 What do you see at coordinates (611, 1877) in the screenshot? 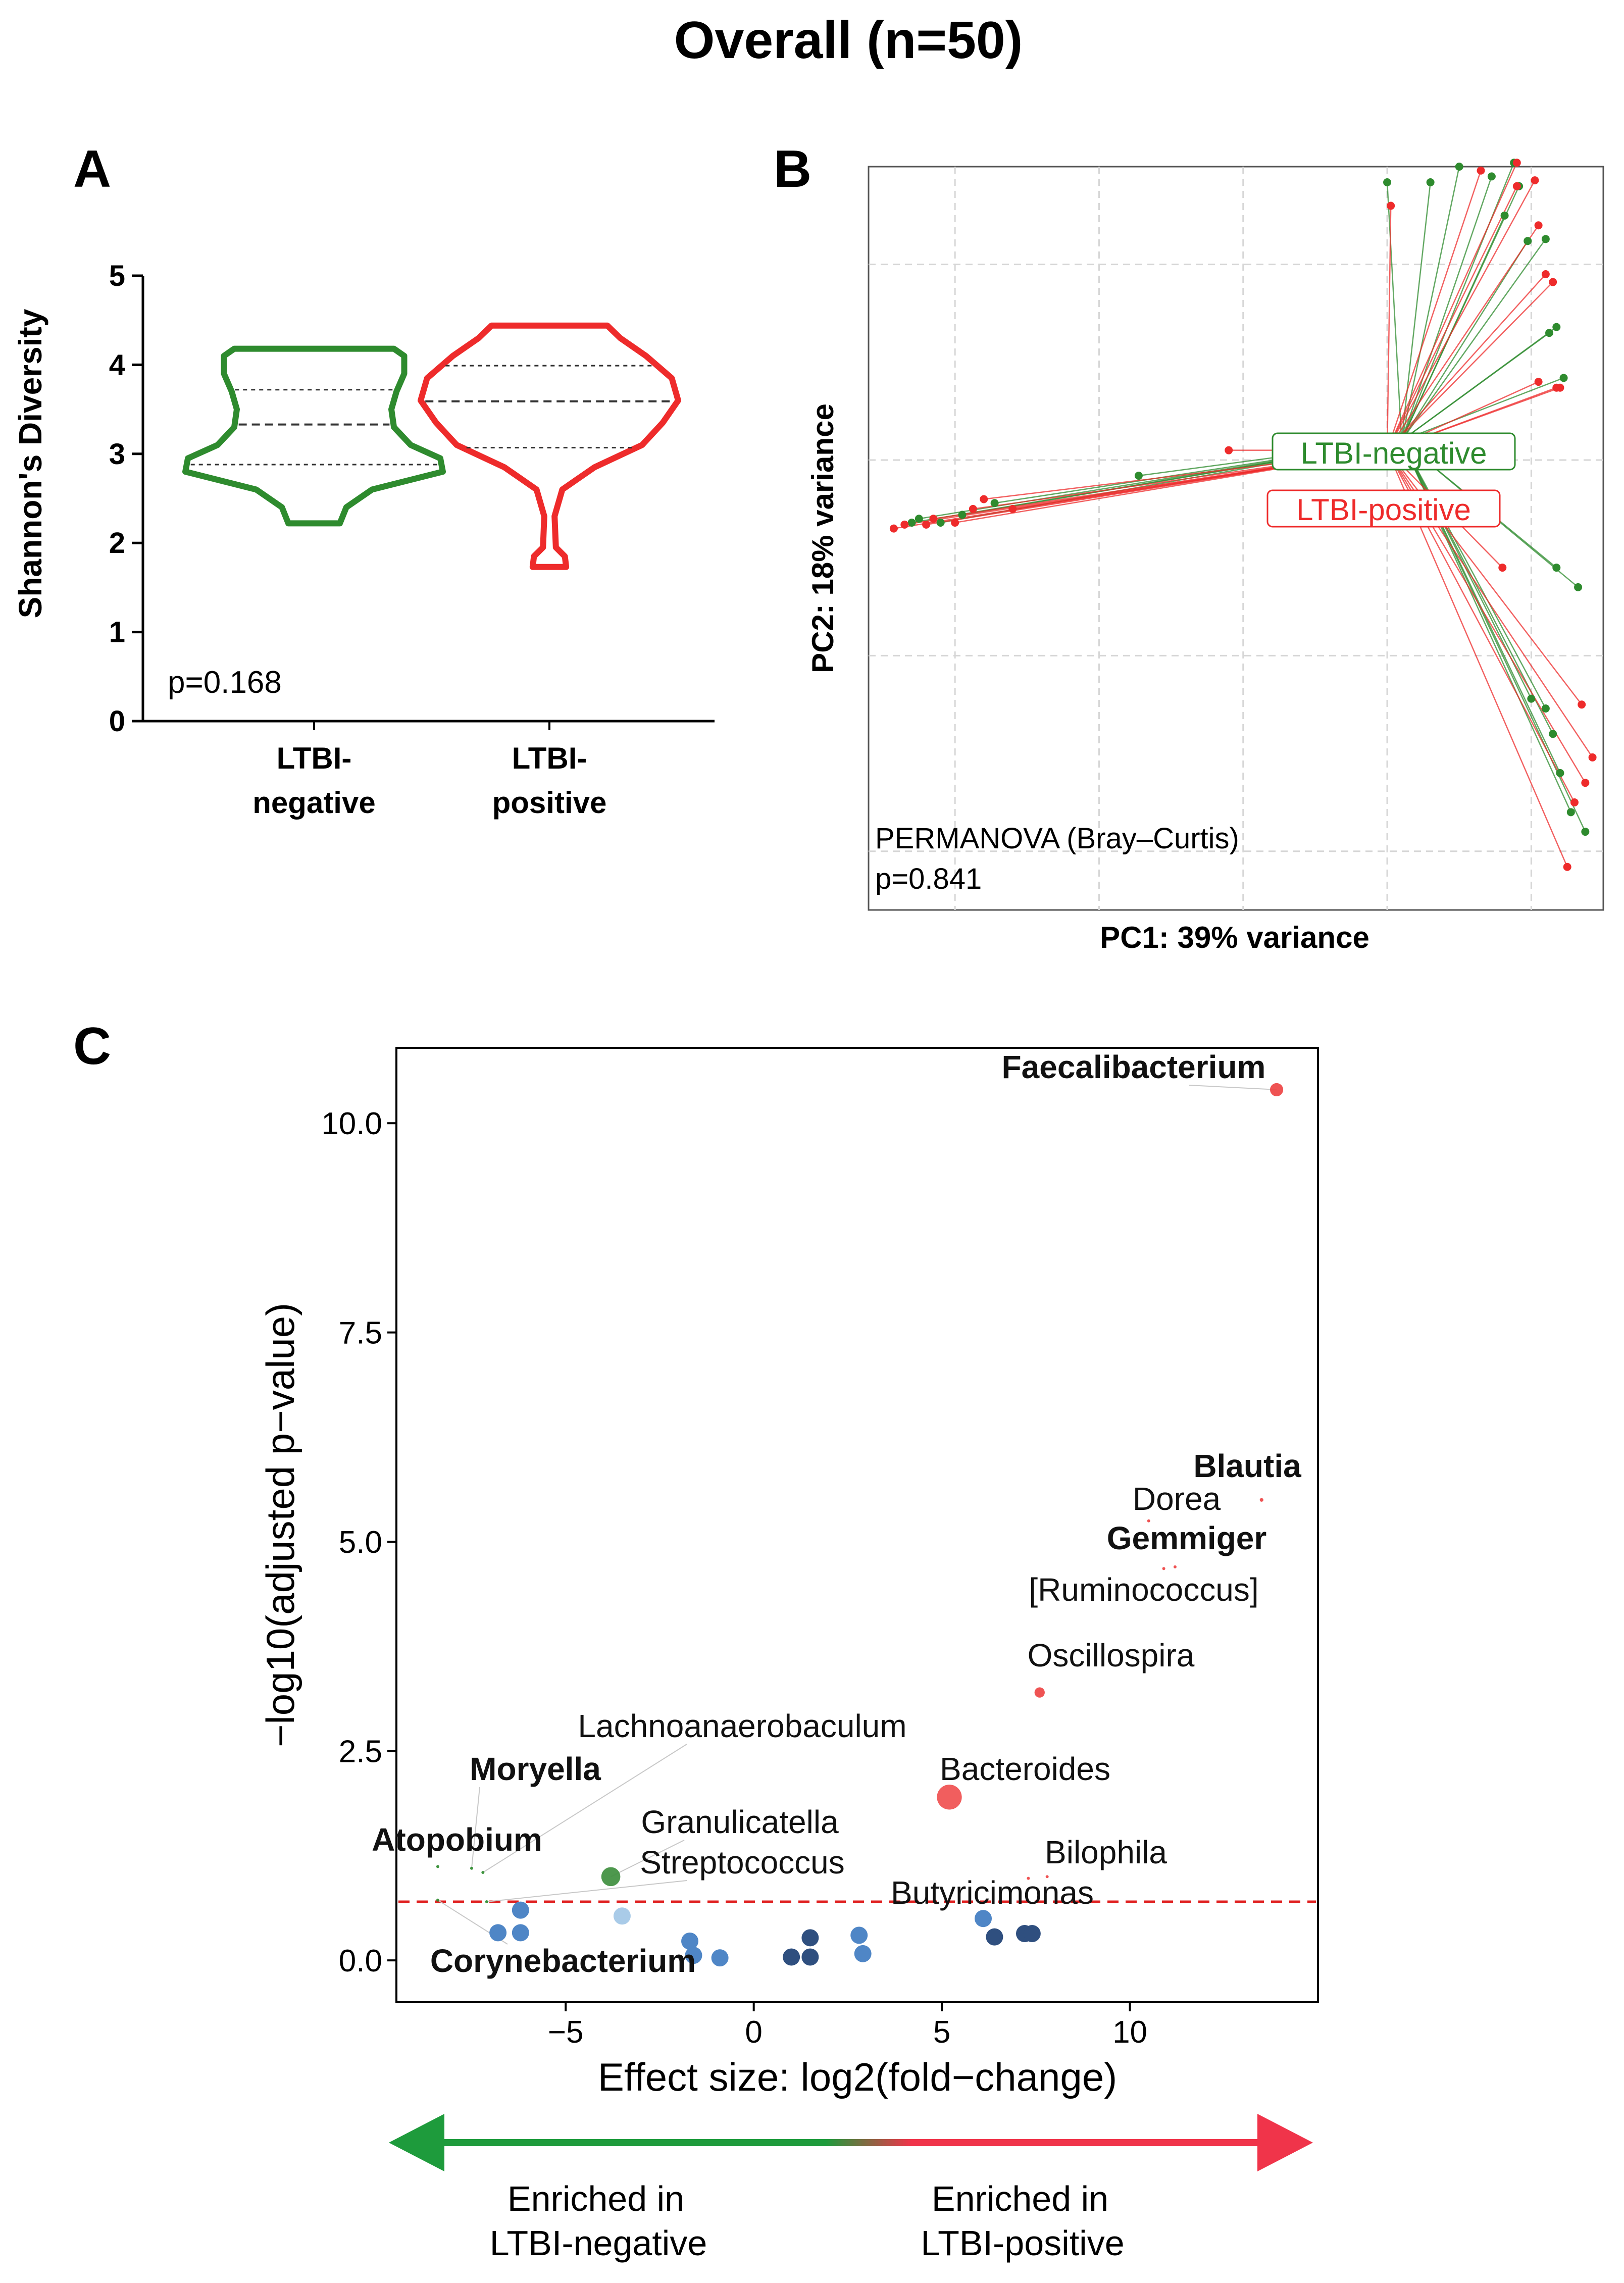
I see `significant-point-granulicatella` at bounding box center [611, 1877].